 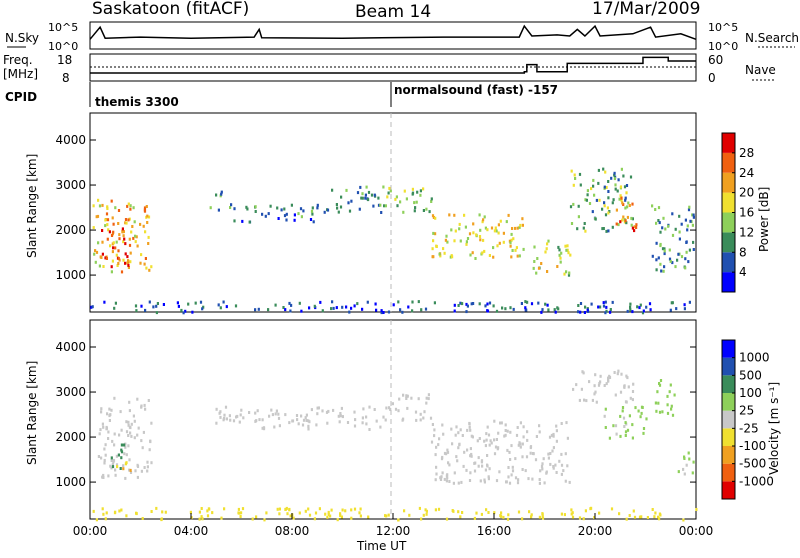 What do you see at coordinates (393, 525) in the screenshot?
I see `time-axis: 00:00 04:00 08:00 12:00 16:00 20:00 00:00` at bounding box center [393, 525].